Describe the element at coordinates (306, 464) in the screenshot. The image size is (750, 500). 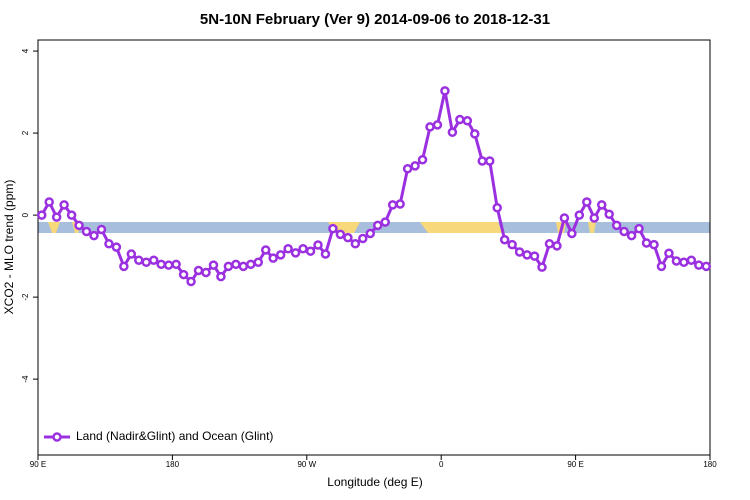
I see `x-tick-label: 90 W` at that location.